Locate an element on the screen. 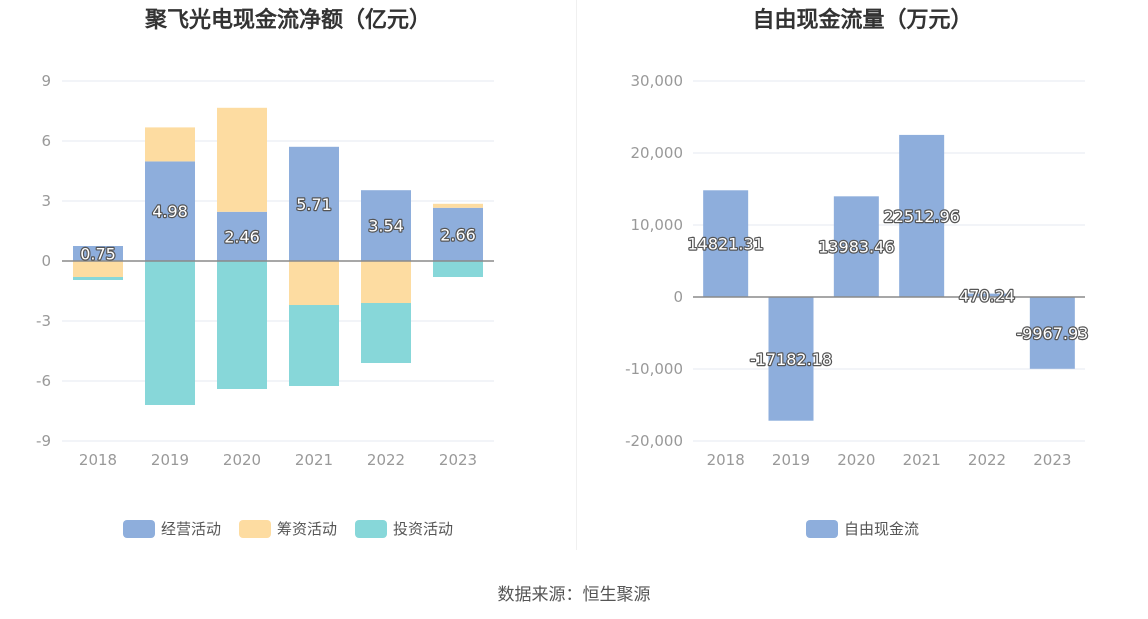  legend-item: 投资活动 is located at coordinates (404, 528).